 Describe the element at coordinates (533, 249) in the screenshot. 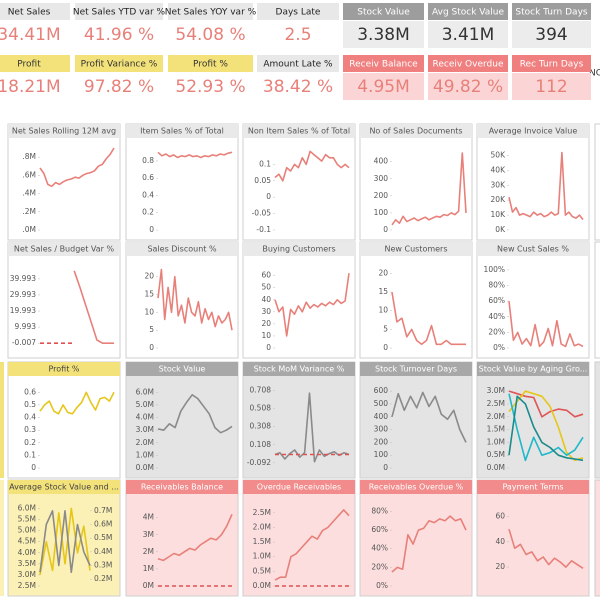

I see `chart-title: New Cust Sales %` at that location.